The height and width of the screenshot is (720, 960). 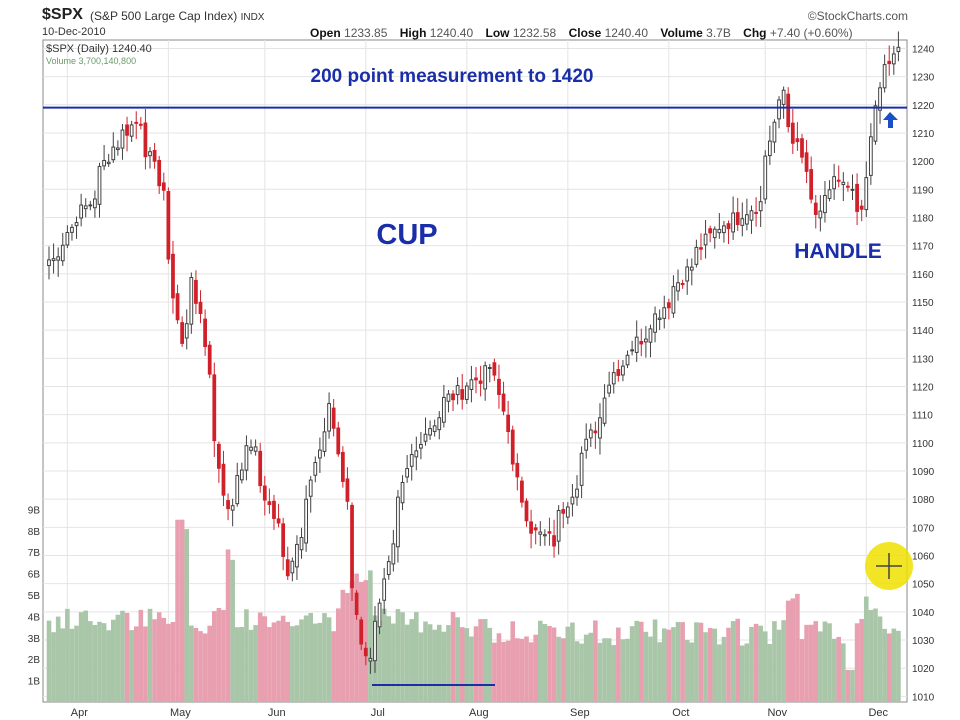 I want to click on month-tick-label: Dec, so click(x=878, y=713).